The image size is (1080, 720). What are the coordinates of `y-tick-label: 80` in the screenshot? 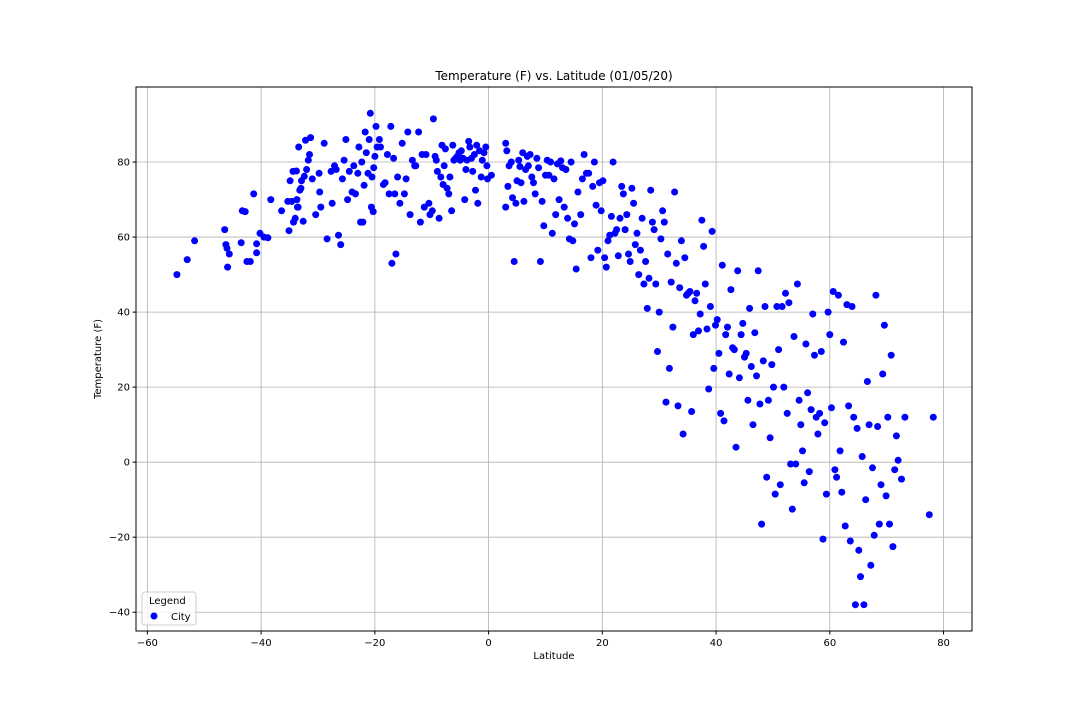 It's located at (123, 163).